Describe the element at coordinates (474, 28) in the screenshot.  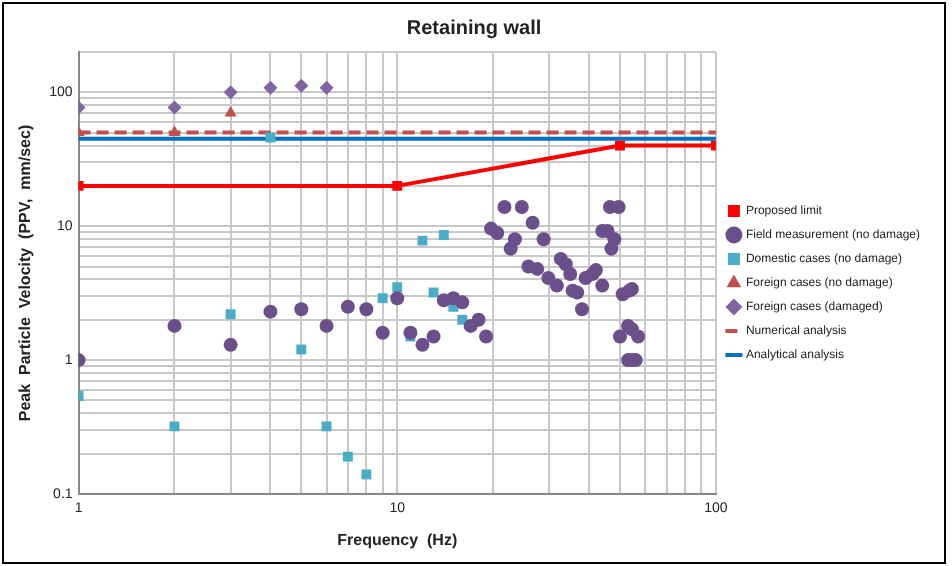
I see `chart-title: Retaining wall` at that location.